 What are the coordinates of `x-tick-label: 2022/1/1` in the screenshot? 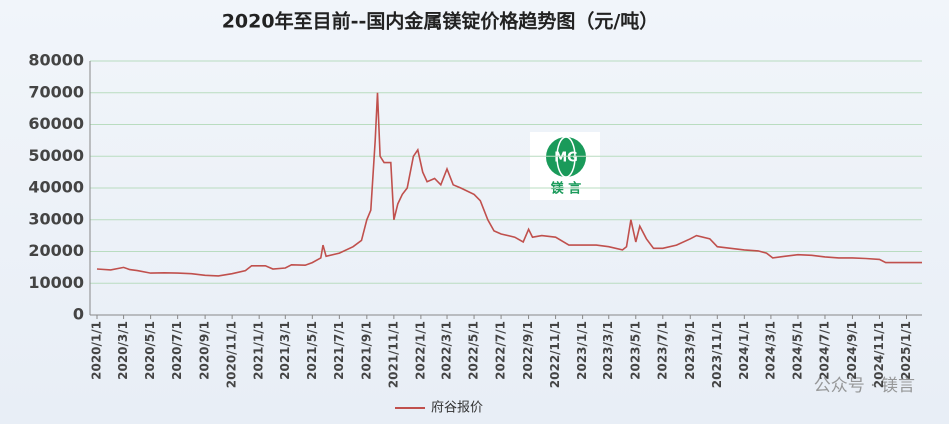 It's located at (420, 350).